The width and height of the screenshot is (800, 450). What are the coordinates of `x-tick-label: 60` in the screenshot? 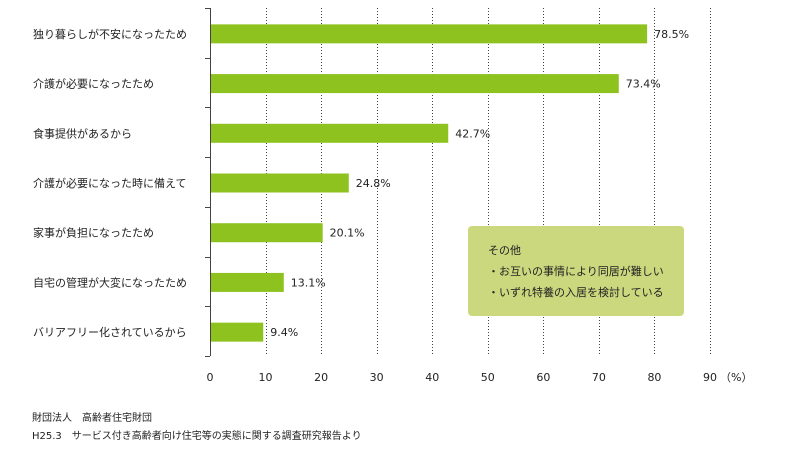 It's located at (543, 377).